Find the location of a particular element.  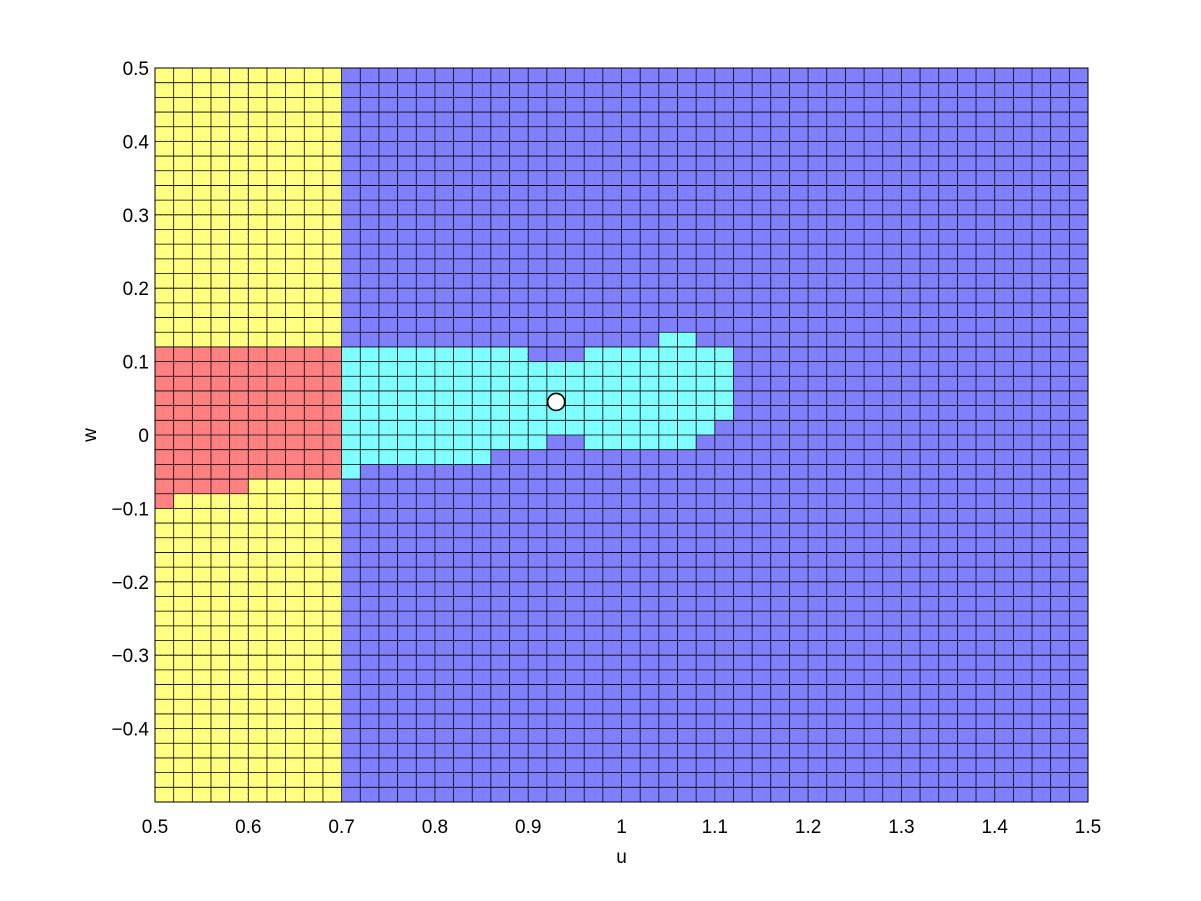

data-point is located at coordinates (556, 402).